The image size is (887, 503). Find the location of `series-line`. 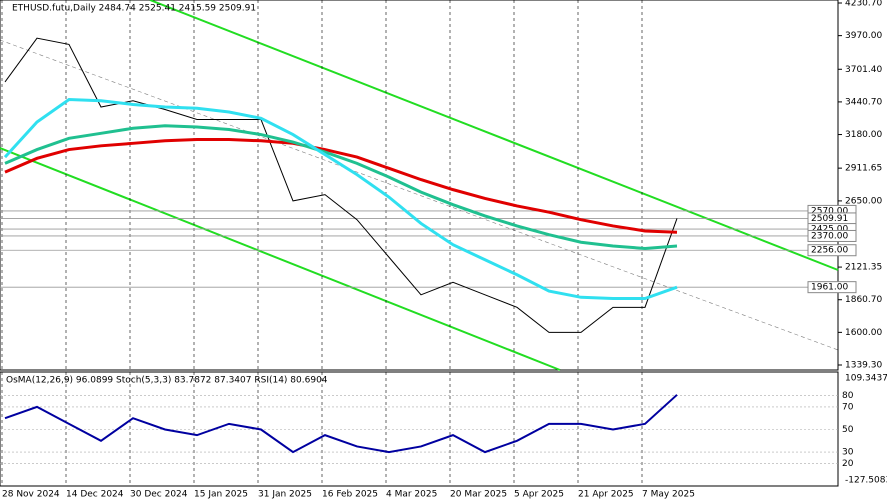

series-line is located at coordinates (341, 186).